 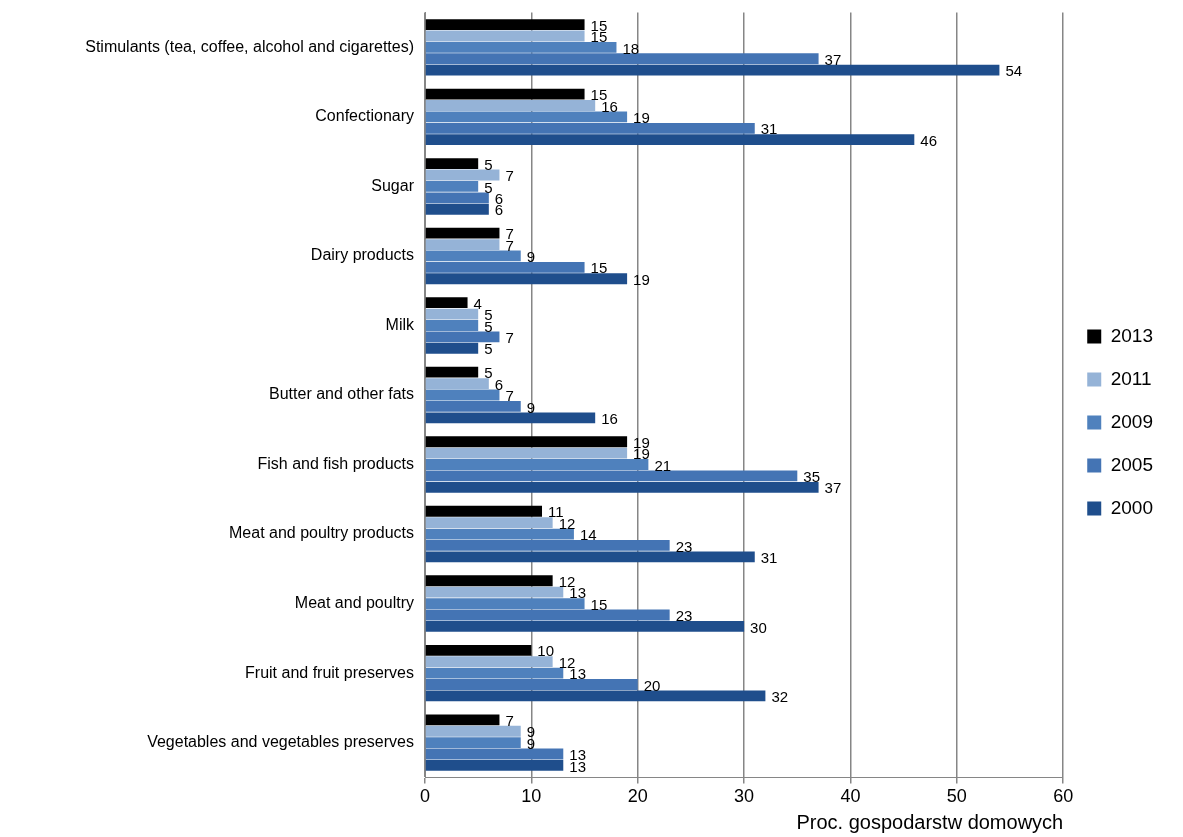 What do you see at coordinates (341, 394) in the screenshot?
I see `y-tick-label: Butter and other fats` at bounding box center [341, 394].